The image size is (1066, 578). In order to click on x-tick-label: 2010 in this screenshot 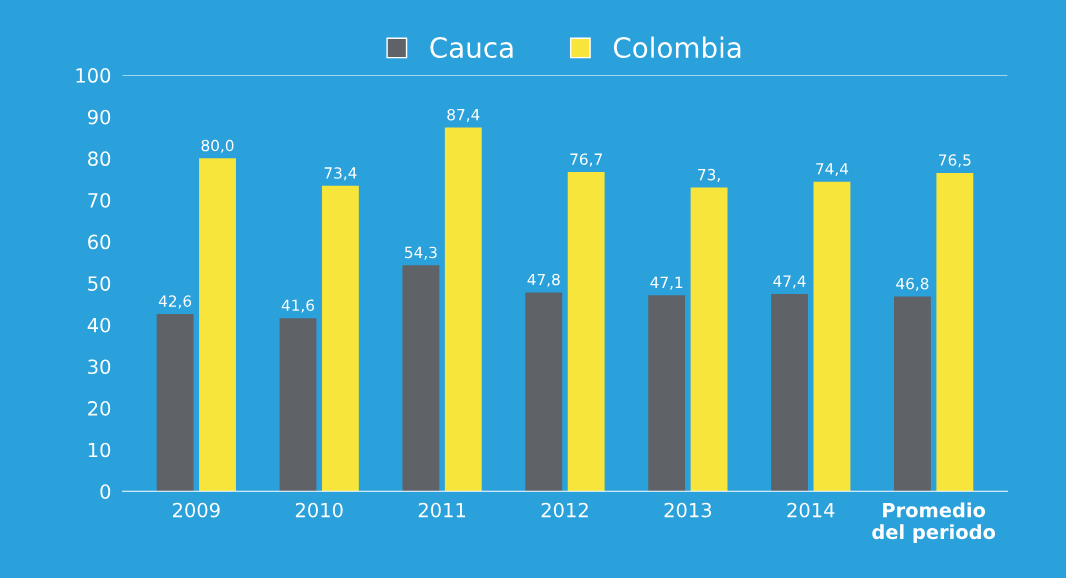, I will do `click(319, 510)`.